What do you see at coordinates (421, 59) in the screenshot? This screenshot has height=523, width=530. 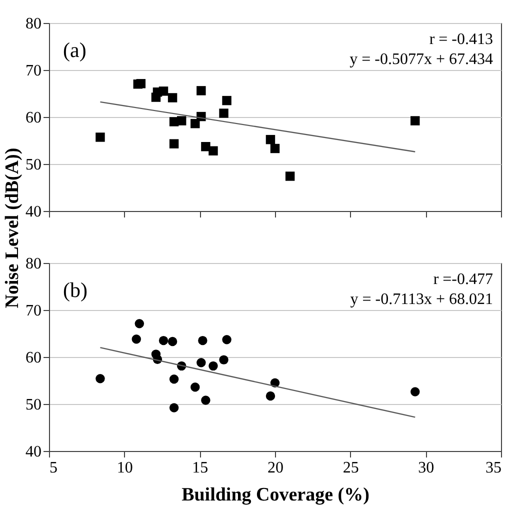 I see `annotation: y = -0.5077x + 67.434` at bounding box center [421, 59].